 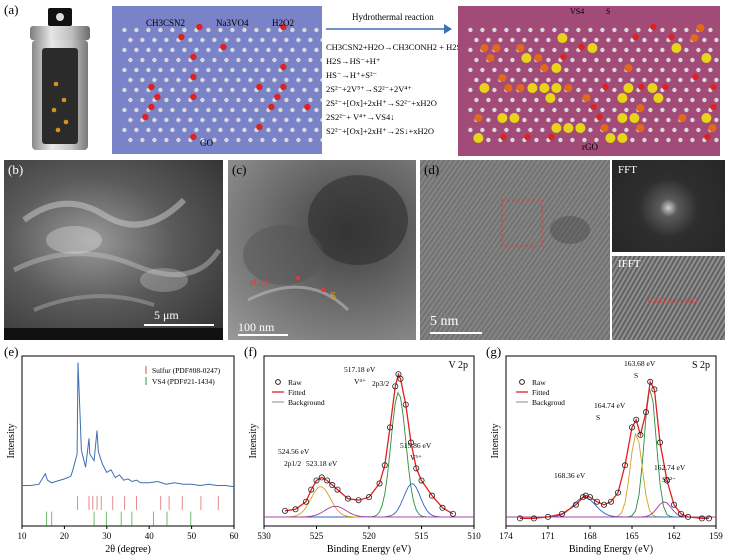 What do you see at coordinates (701, 365) in the screenshot?
I see `chart-title: S 2p` at bounding box center [701, 365].